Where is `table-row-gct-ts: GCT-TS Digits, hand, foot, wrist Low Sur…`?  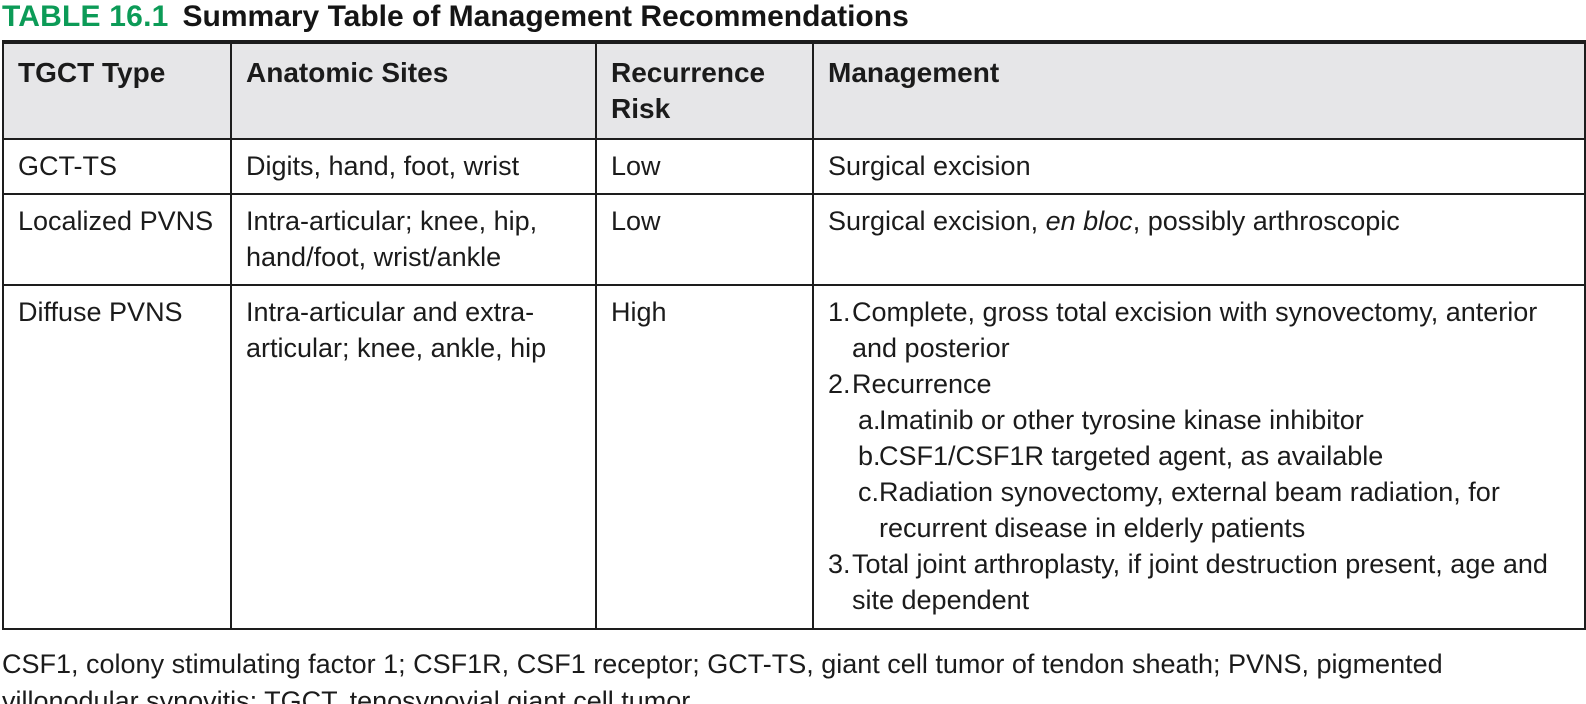 table-row-gct-ts: GCT-TS Digits, hand, foot, wrist Low Sur… is located at coordinates (794, 166).